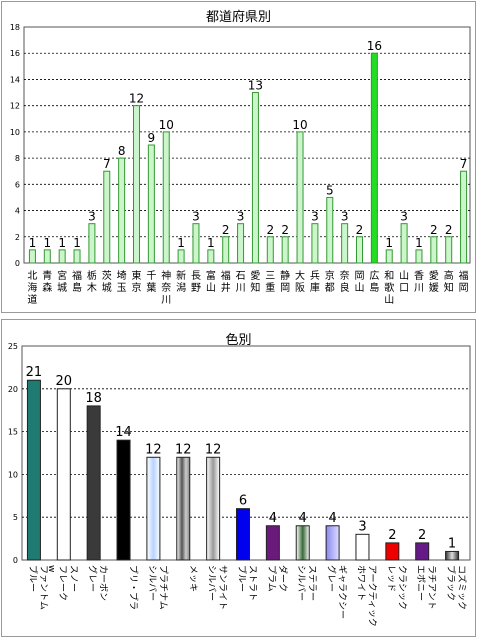 The width and height of the screenshot is (480, 640). What do you see at coordinates (196, 217) in the screenshot?
I see `data-label-長野: 3` at bounding box center [196, 217].